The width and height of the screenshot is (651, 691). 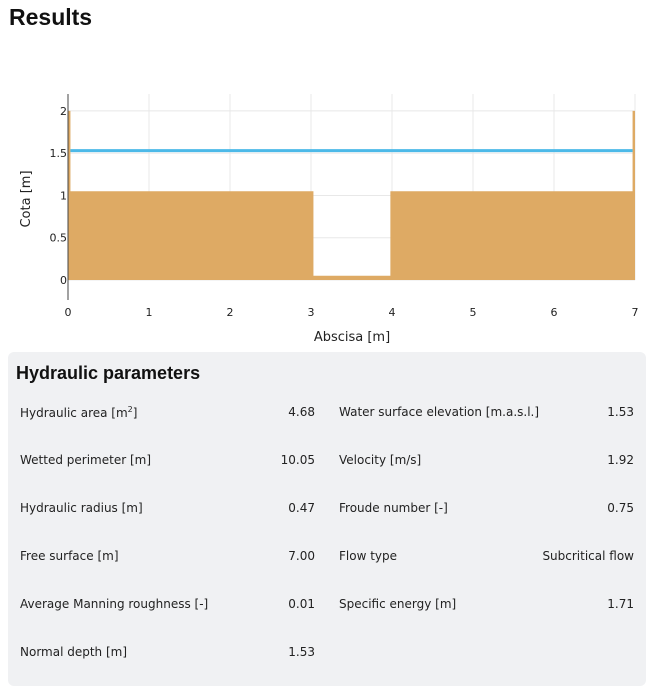 What do you see at coordinates (588, 556) in the screenshot?
I see `param-value: Subcritical flow` at bounding box center [588, 556].